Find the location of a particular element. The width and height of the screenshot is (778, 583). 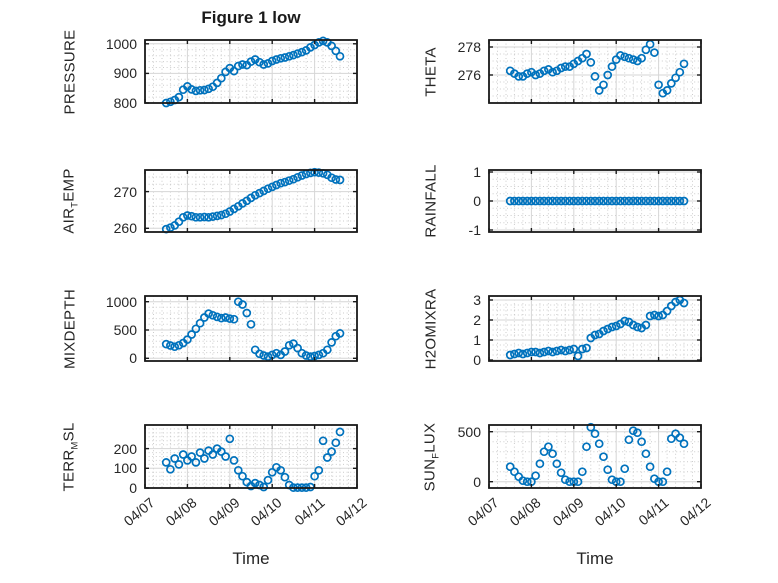

theta-ytick-label: 278 is located at coordinates (469, 47).